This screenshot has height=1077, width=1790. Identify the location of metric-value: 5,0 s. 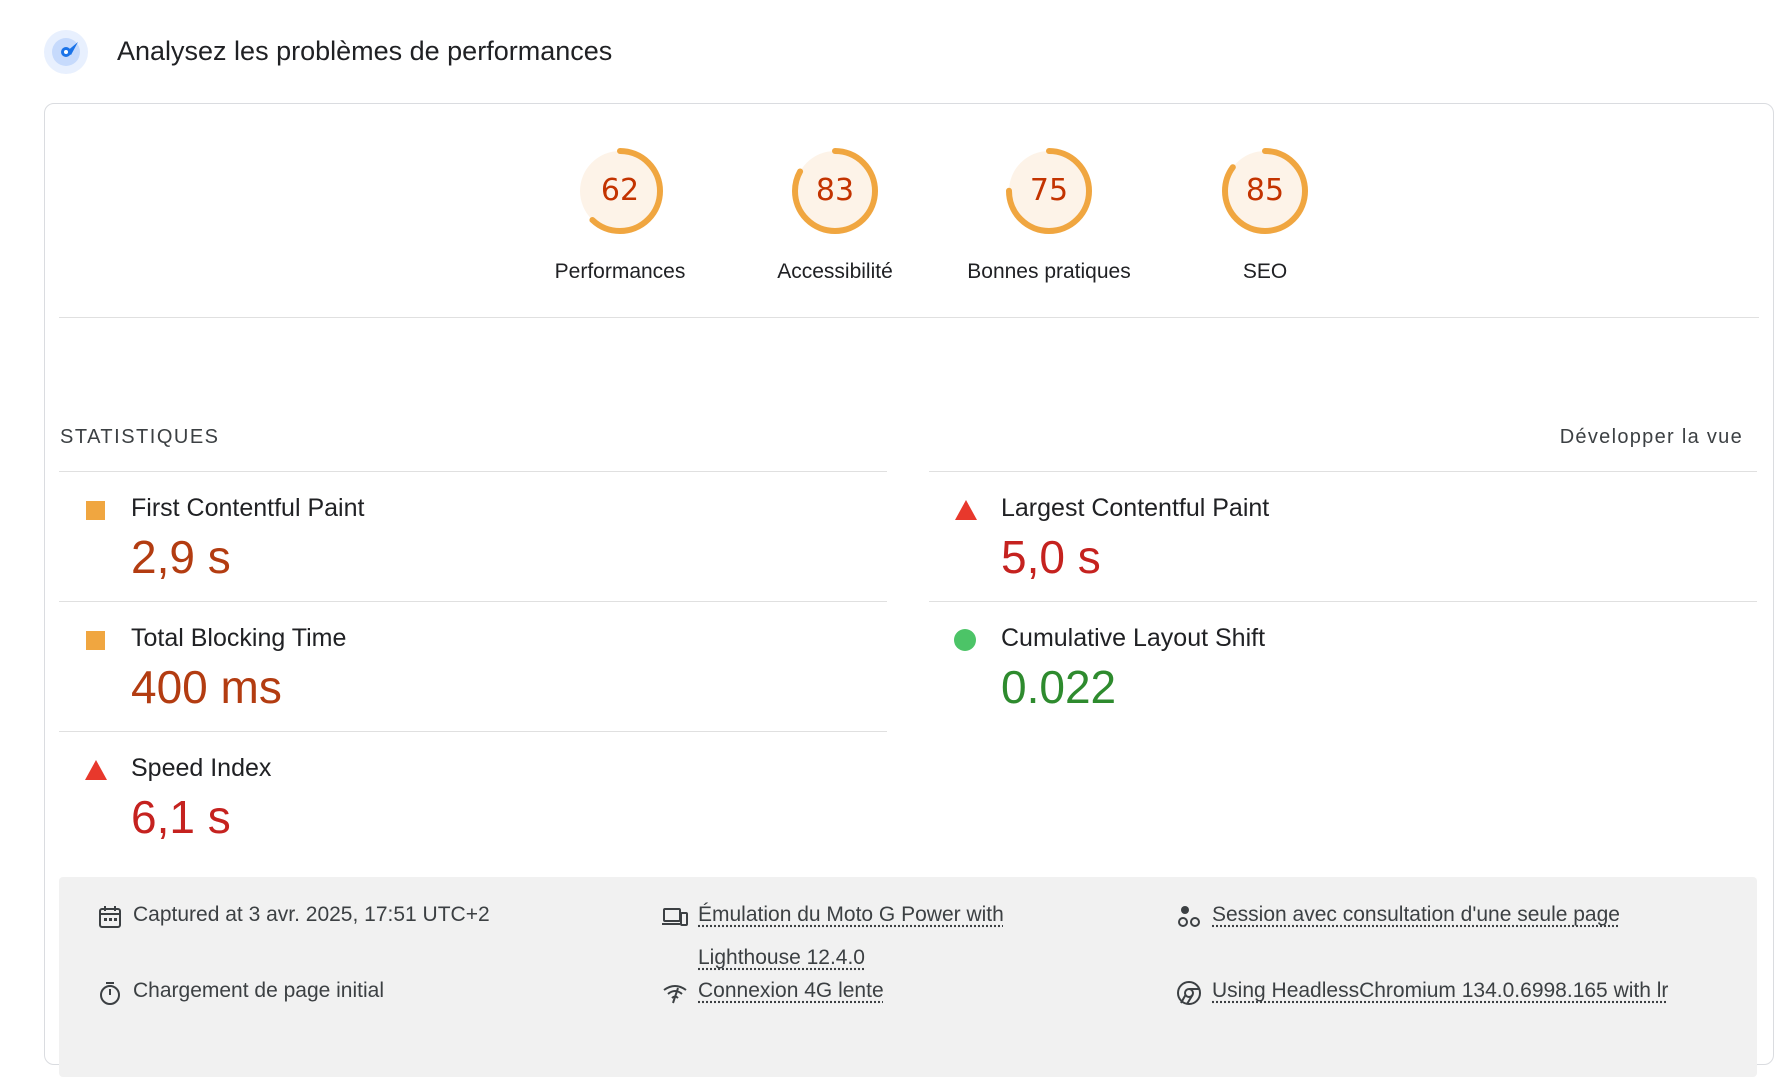
(1051, 557).